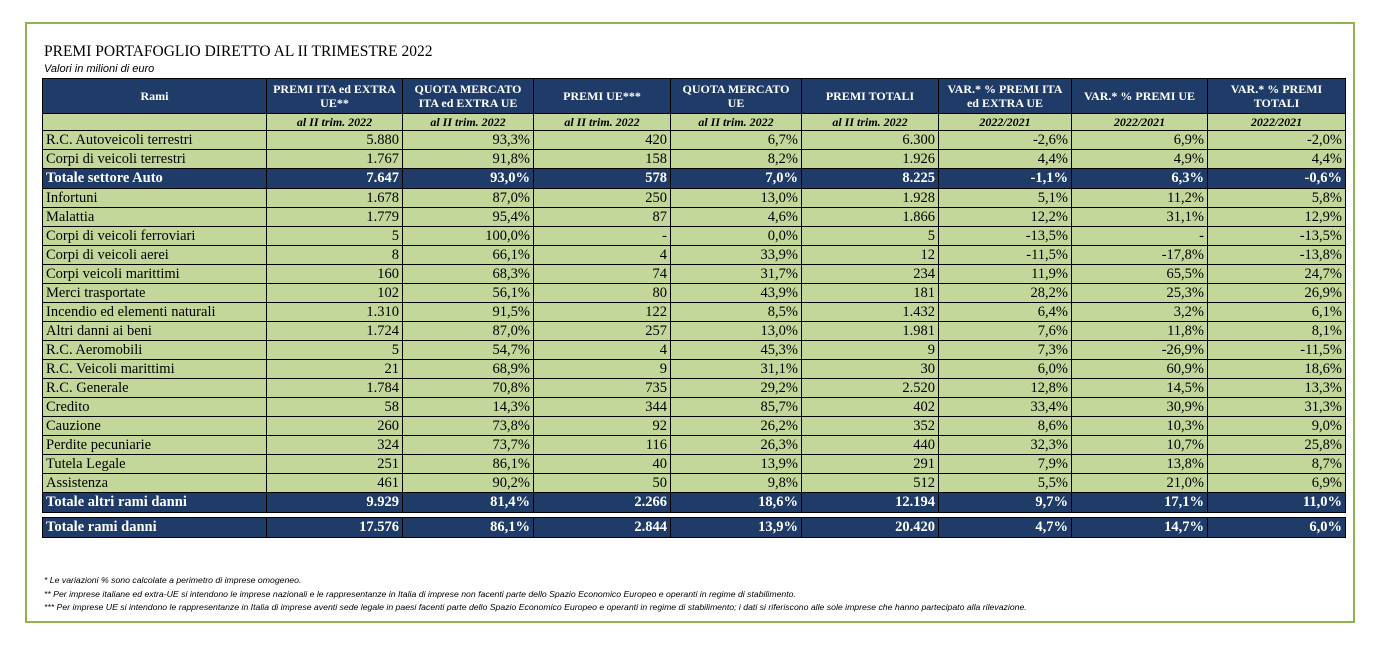 The width and height of the screenshot is (1387, 660). What do you see at coordinates (99, 69) in the screenshot?
I see `page-subtitle: Valori in milioni di euro` at bounding box center [99, 69].